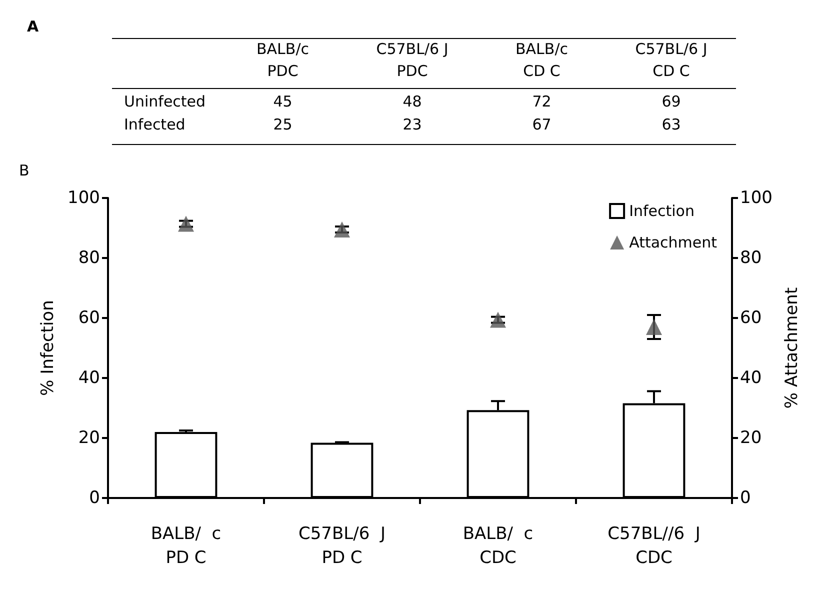 Image resolution: width=840 pixels, height=601 pixels. What do you see at coordinates (498, 546) in the screenshot?
I see `x-tick-label: BALB/ c CDC` at bounding box center [498, 546].